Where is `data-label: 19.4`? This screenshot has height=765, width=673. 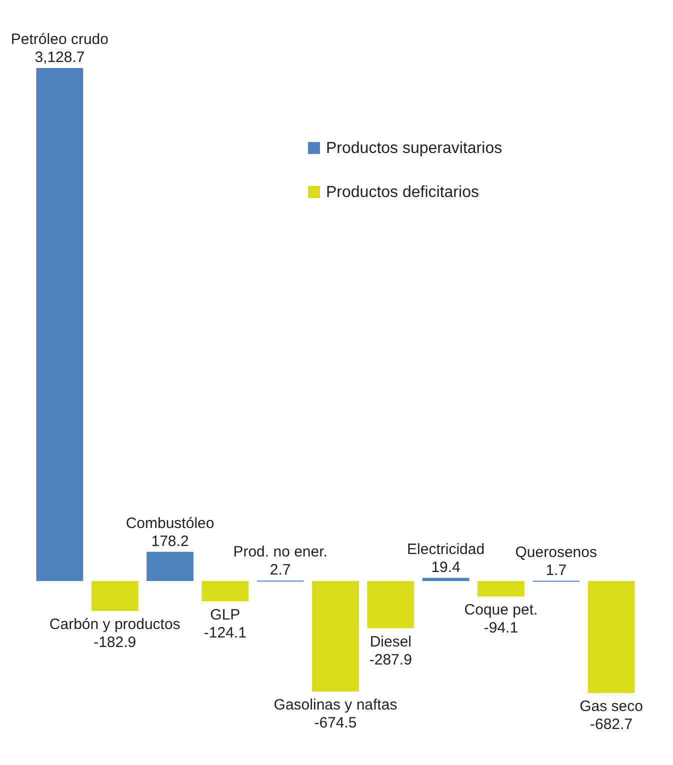 data-label: 19.4 is located at coordinates (445, 567).